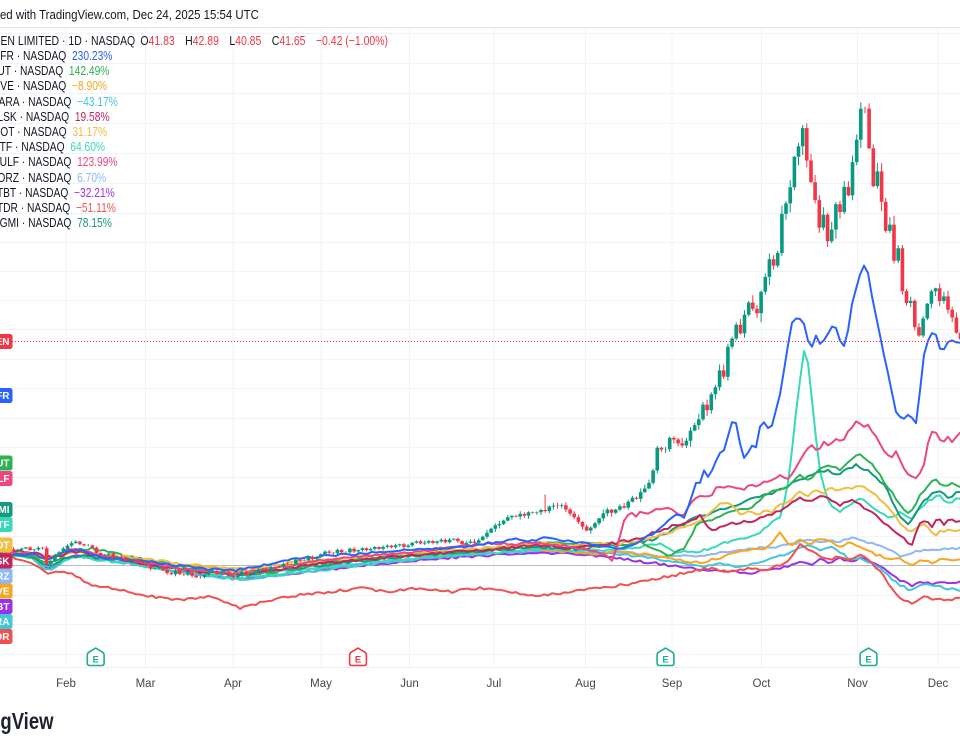  What do you see at coordinates (5, 577) in the screenshot?
I see `svg-text: CORZ` at bounding box center [5, 577].